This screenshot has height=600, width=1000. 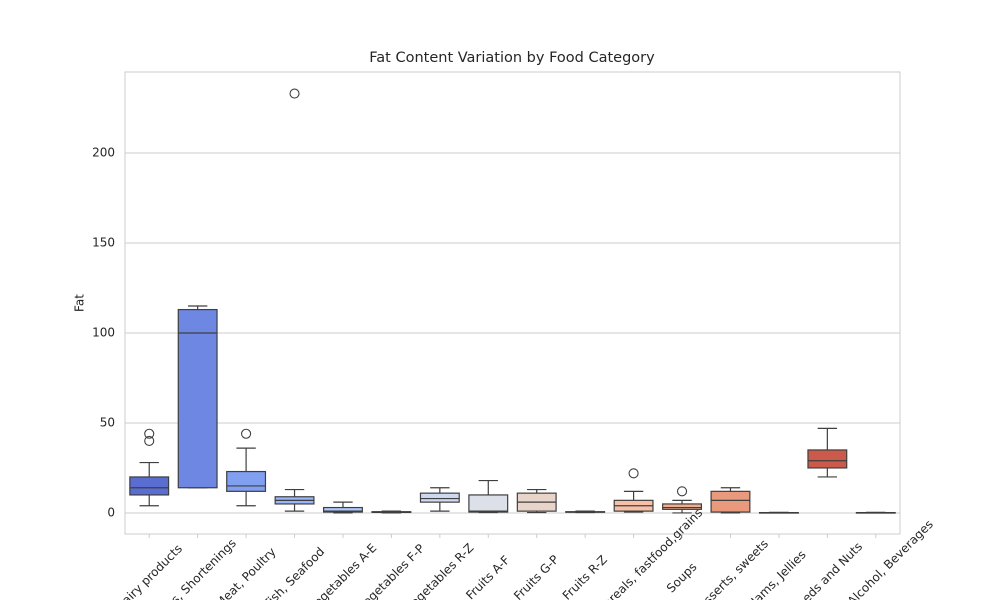 I want to click on y-tick-label: 200, so click(x=103, y=152).